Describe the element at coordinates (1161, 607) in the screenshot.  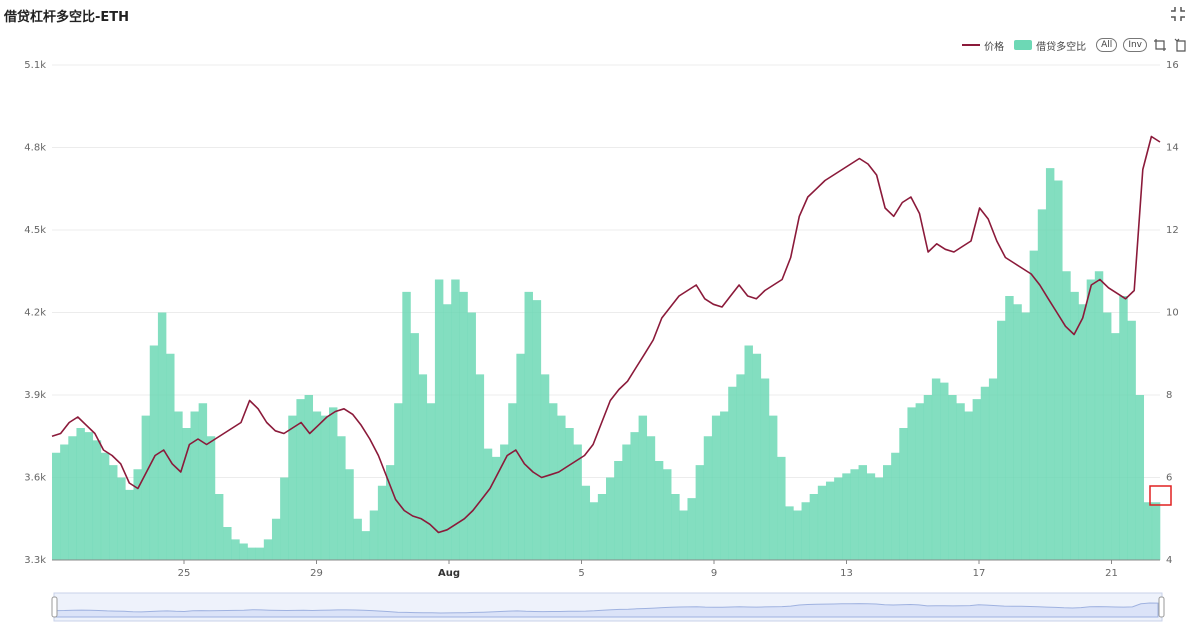
I see `navigator-handle-right` at that location.